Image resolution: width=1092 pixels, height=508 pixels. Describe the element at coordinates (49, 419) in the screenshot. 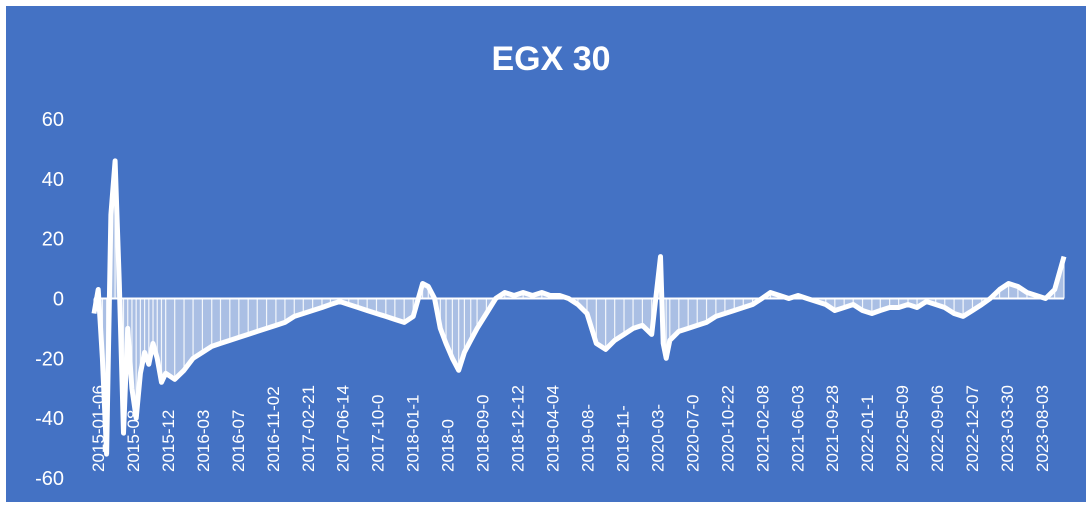

I see `y-tick-label: -40` at that location.